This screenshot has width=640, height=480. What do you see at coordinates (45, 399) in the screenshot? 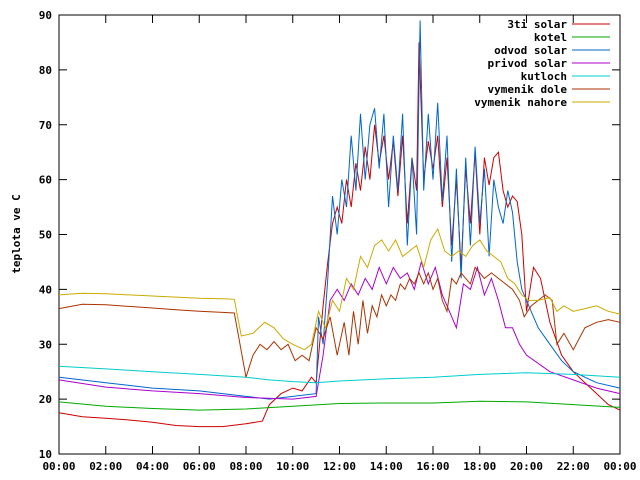
I see `y-tick-label: 20` at bounding box center [45, 399].